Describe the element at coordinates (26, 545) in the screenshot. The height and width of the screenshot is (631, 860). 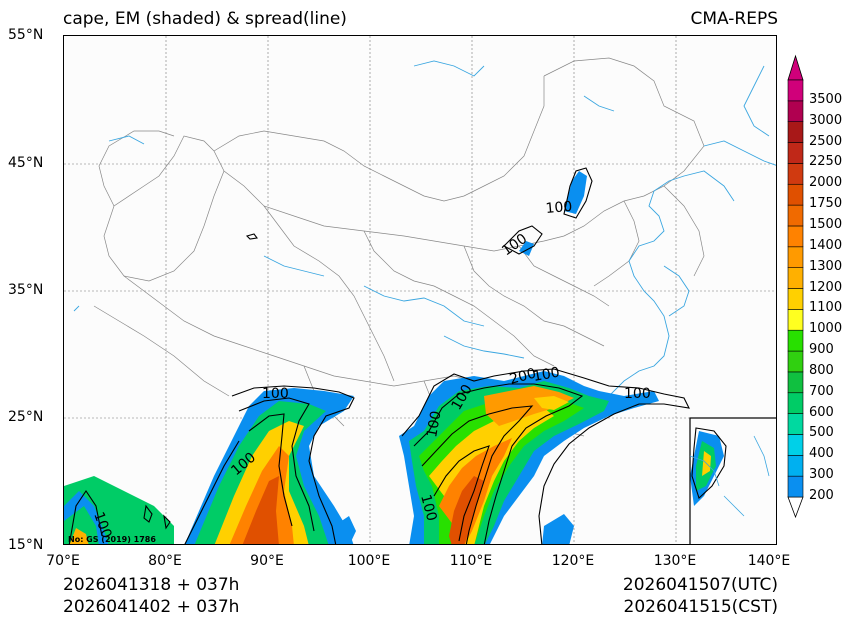
I see `lat-label-15: 15°N` at that location.